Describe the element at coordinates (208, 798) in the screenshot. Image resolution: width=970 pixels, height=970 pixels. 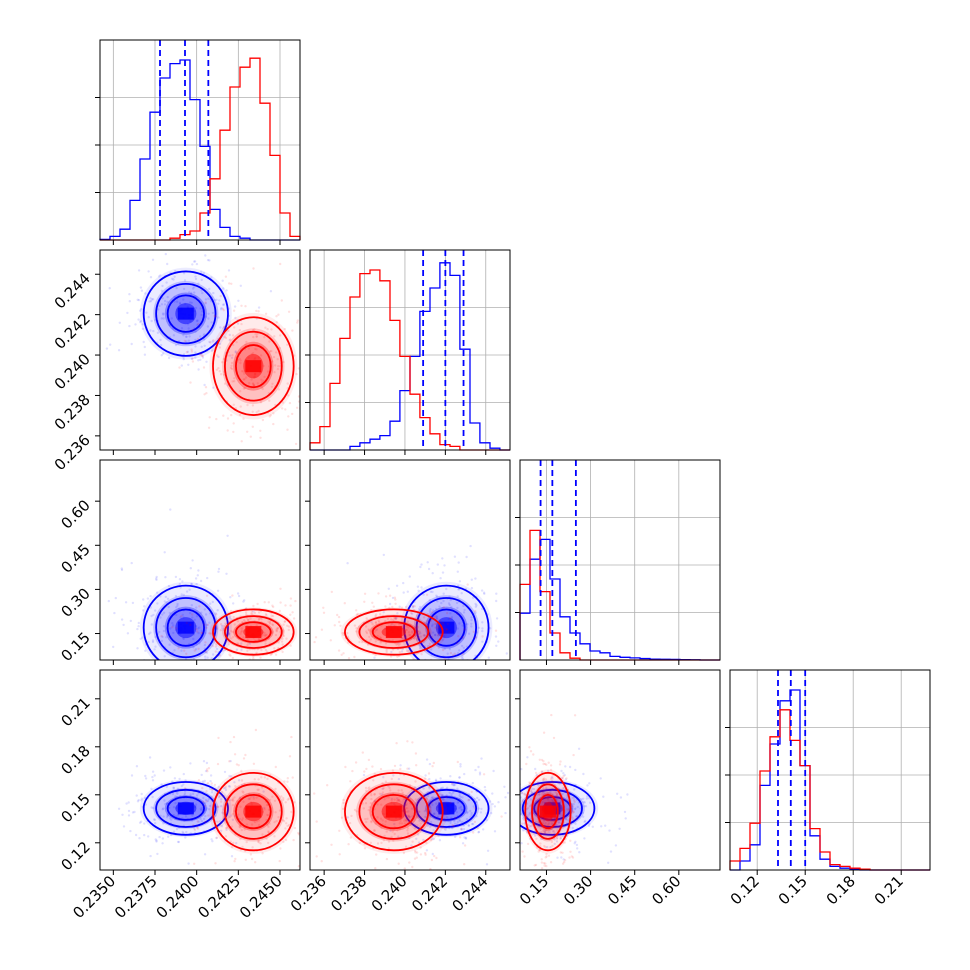
I see `panel-content` at that location.